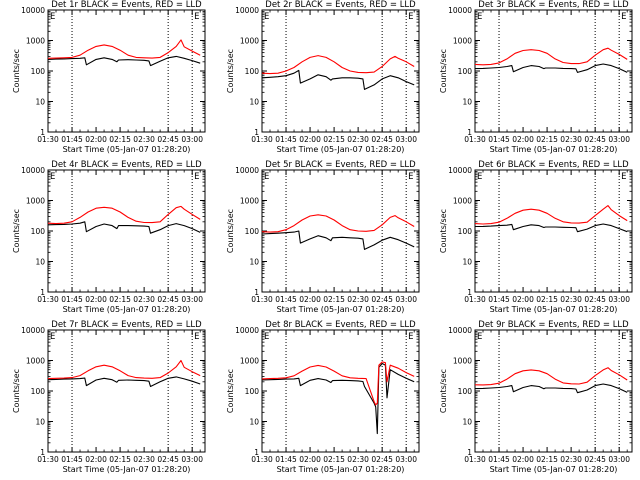 The image size is (640, 480). Describe the element at coordinates (340, 5) in the screenshot. I see `panel-title: Det 2r BLACK = Events, RED = LLD` at that location.